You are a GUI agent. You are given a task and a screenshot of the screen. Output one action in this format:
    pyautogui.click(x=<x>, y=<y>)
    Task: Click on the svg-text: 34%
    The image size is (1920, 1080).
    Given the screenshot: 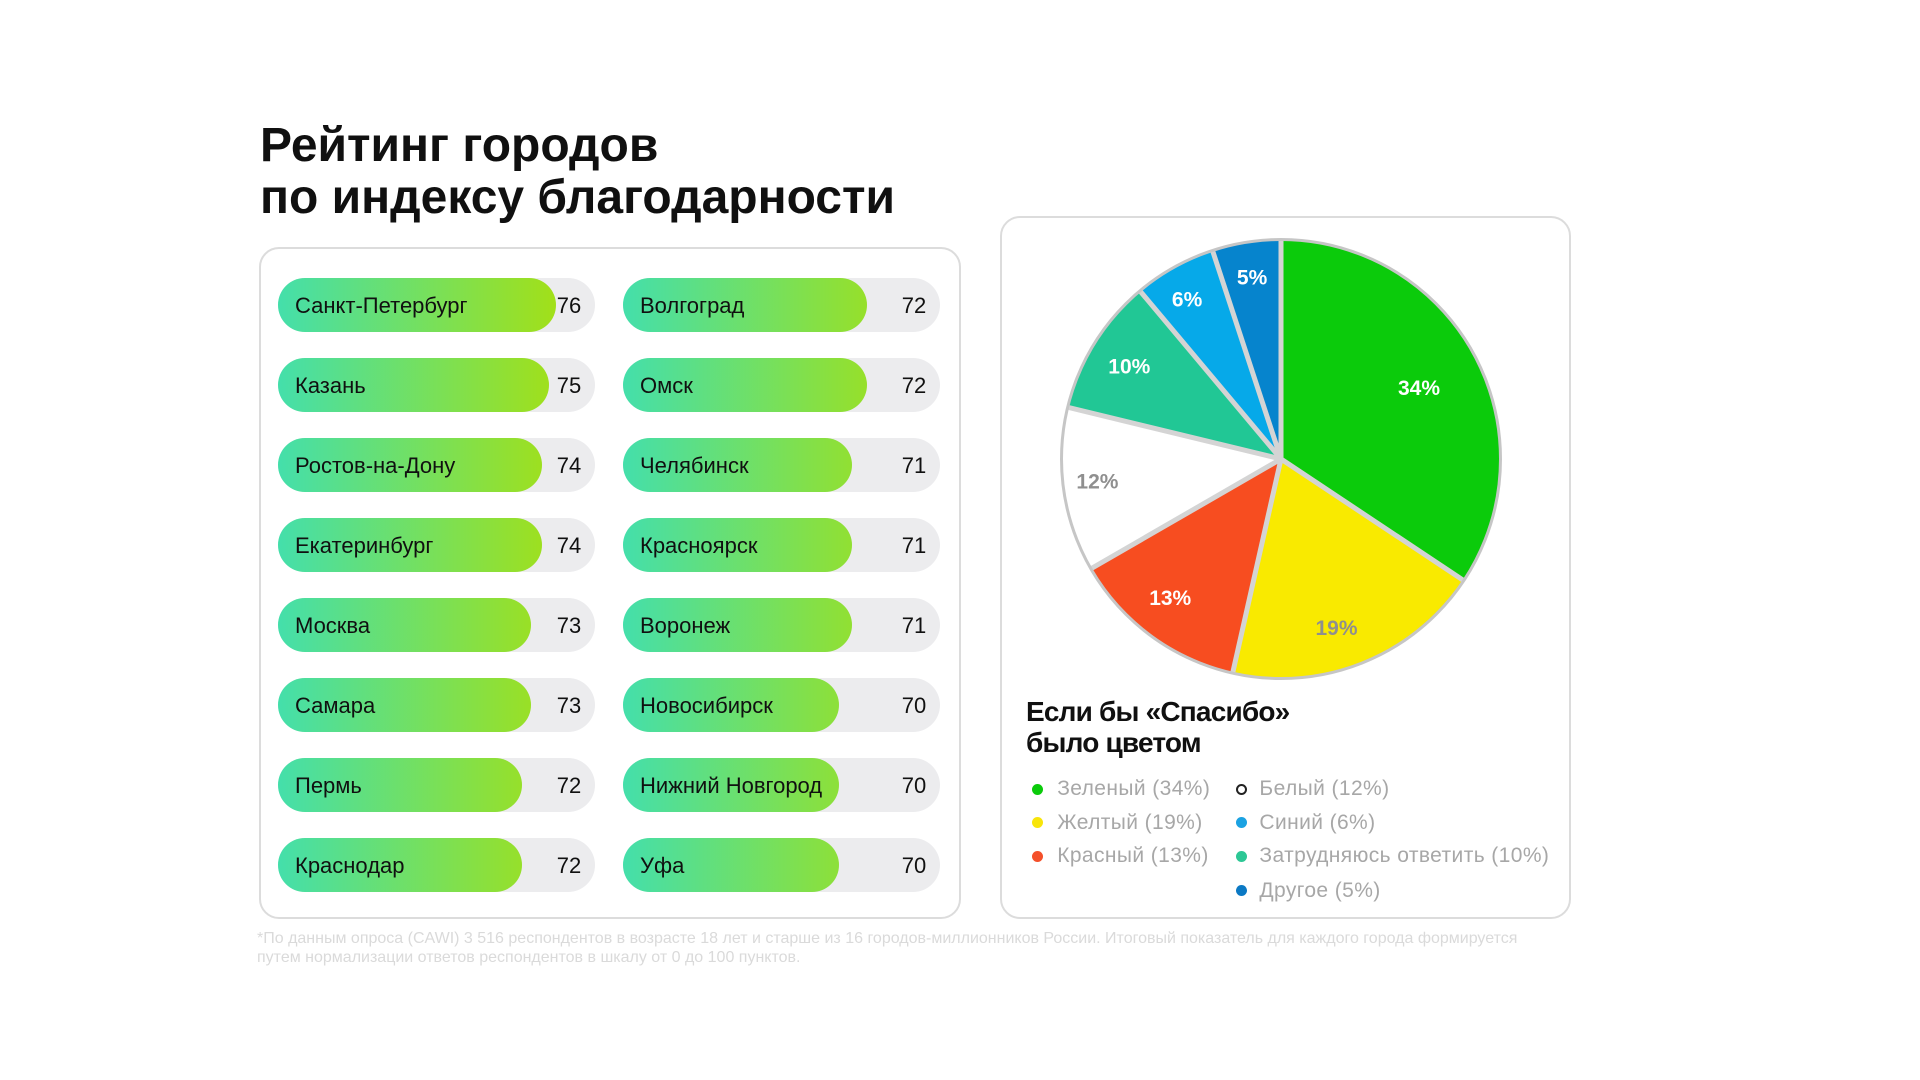 What is the action you would take?
    pyautogui.click(x=1419, y=388)
    